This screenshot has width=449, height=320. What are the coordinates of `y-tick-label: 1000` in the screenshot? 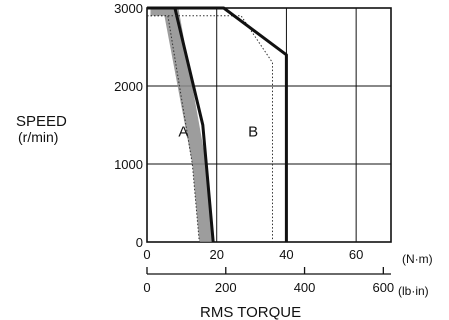 It's located at (128, 164).